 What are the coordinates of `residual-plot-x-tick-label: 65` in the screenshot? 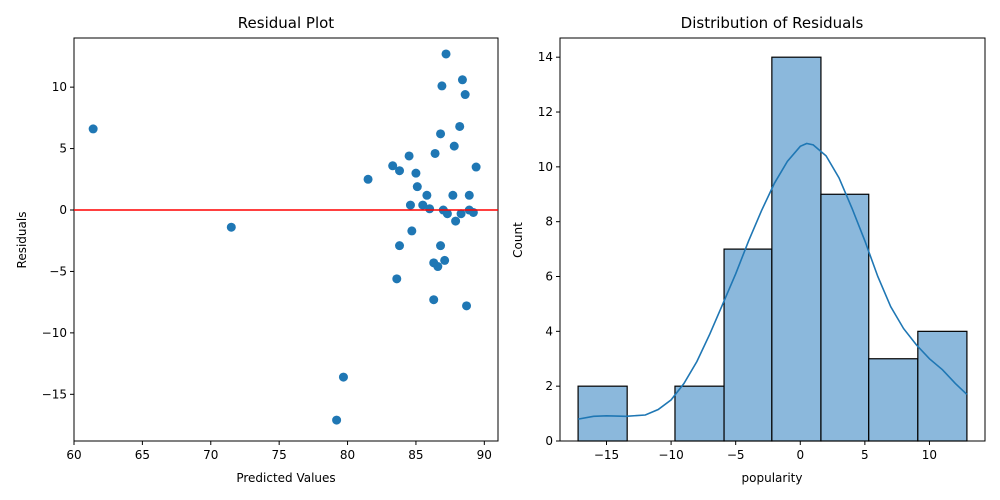 It's located at (142, 455).